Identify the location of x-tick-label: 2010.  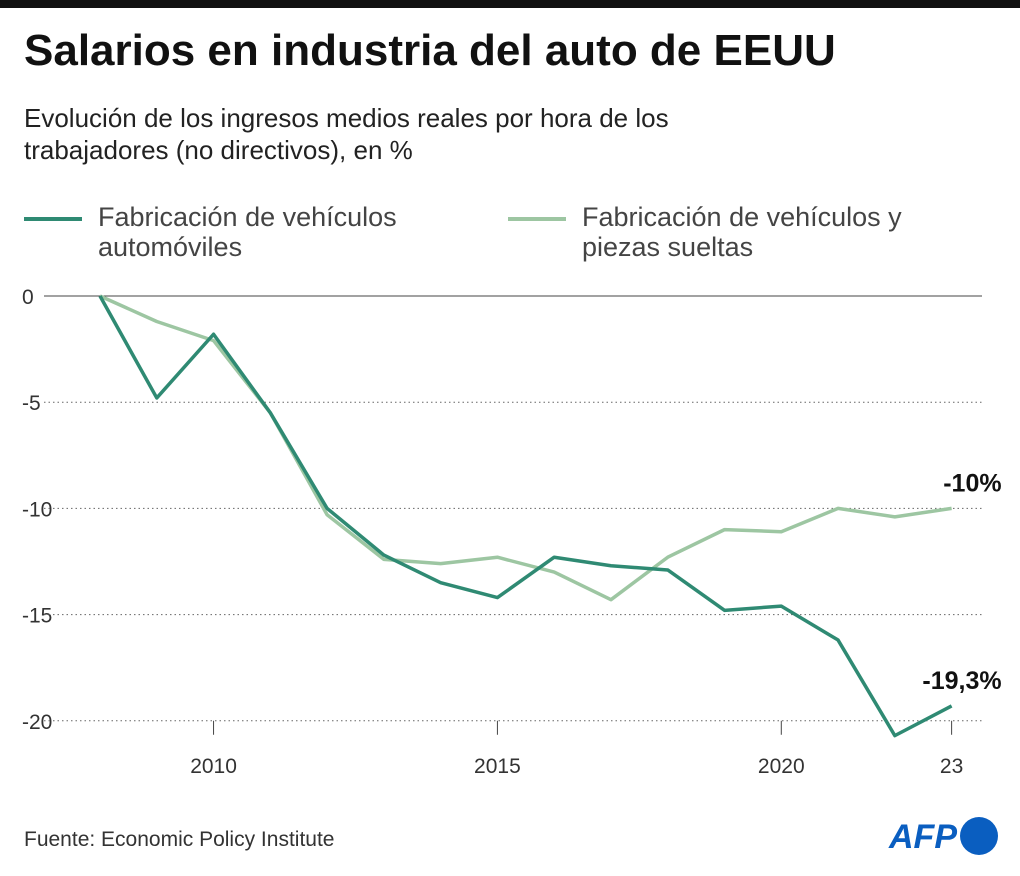
(213, 766).